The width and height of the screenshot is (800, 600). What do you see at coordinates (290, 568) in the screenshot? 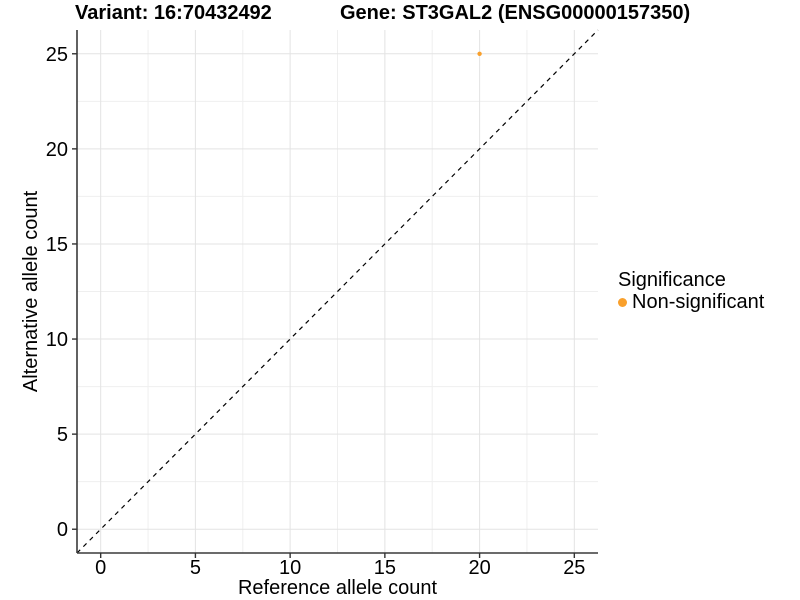
I see `x-tick-label: 10` at bounding box center [290, 568].